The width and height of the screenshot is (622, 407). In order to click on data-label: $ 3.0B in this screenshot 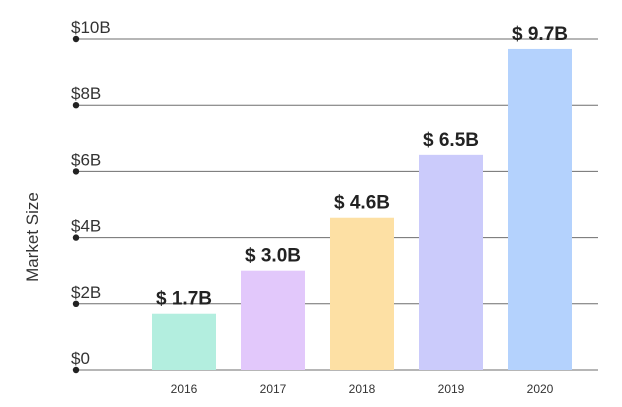, I will do `click(273, 256)`.